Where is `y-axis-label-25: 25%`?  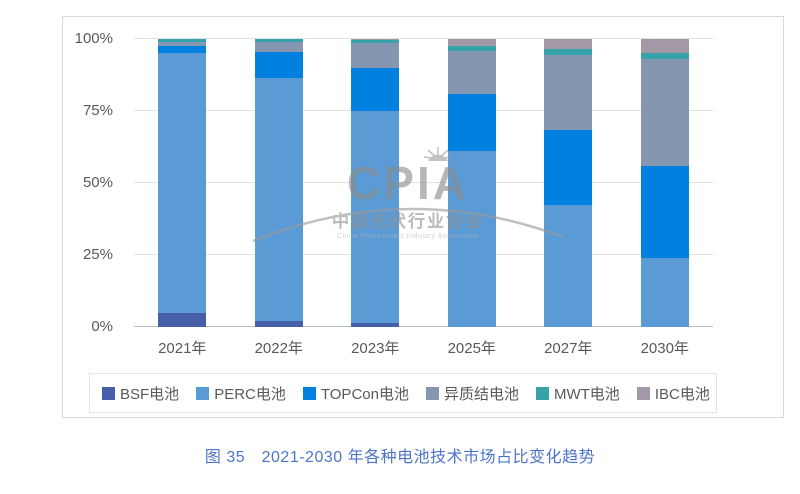
y-axis-label-25: 25% is located at coordinates (97, 254).